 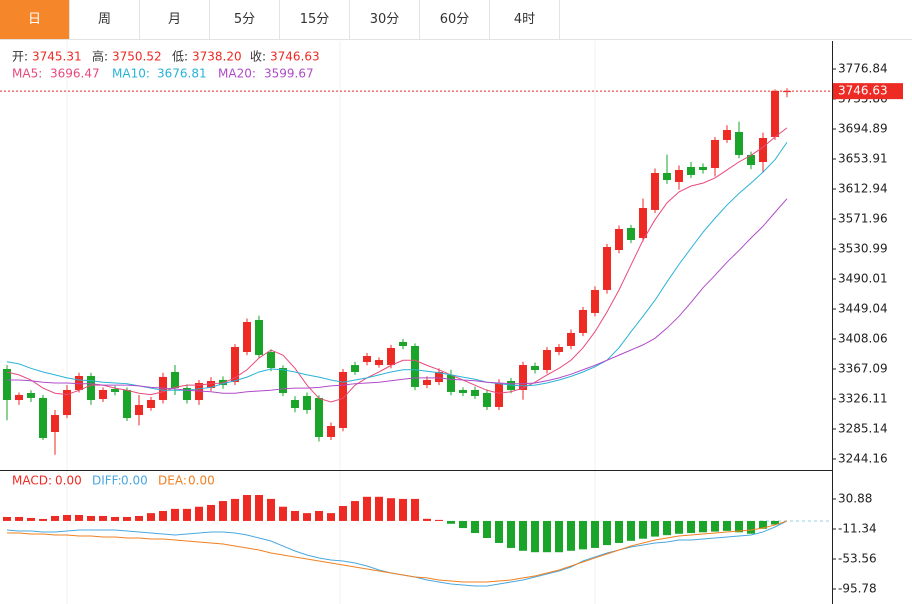 I want to click on y-tick-label: 3326.11, so click(x=863, y=398).